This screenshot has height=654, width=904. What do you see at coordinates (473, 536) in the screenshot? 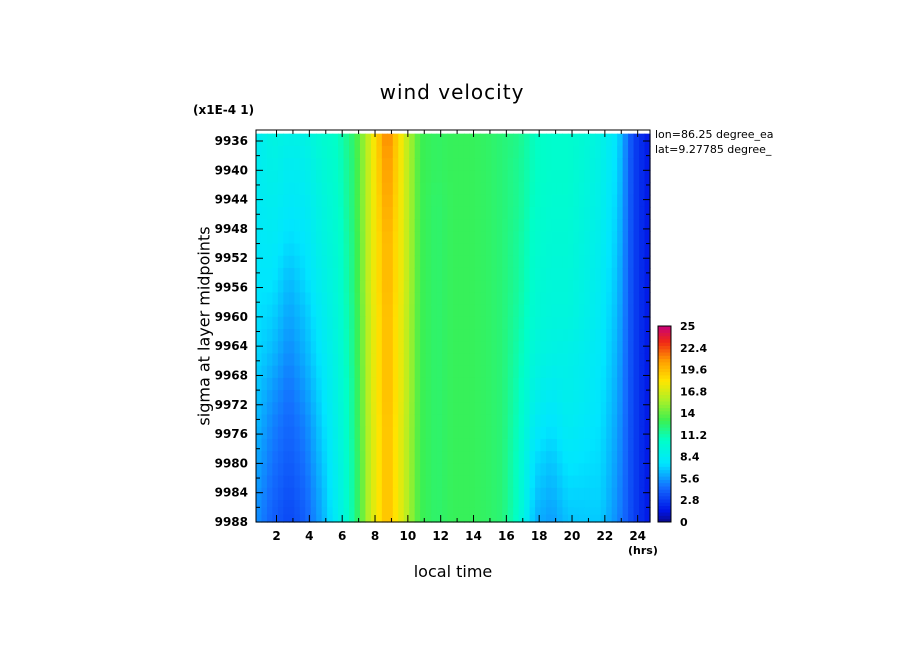
I see `x-tick-label: 14` at bounding box center [473, 536].